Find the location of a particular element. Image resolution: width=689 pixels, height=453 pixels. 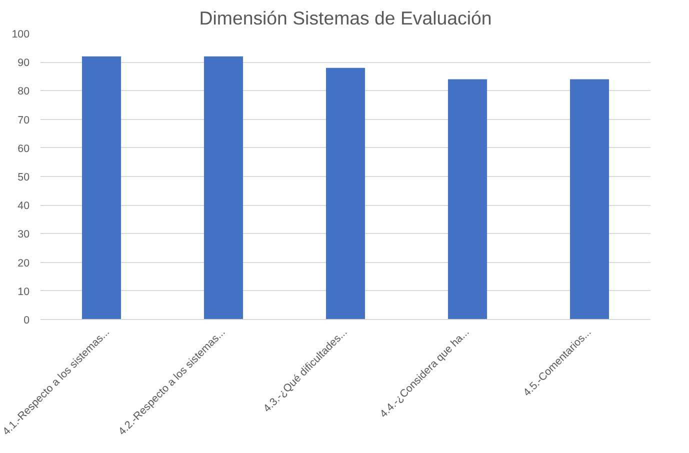

y-tick-label: 80 is located at coordinates (24, 92).